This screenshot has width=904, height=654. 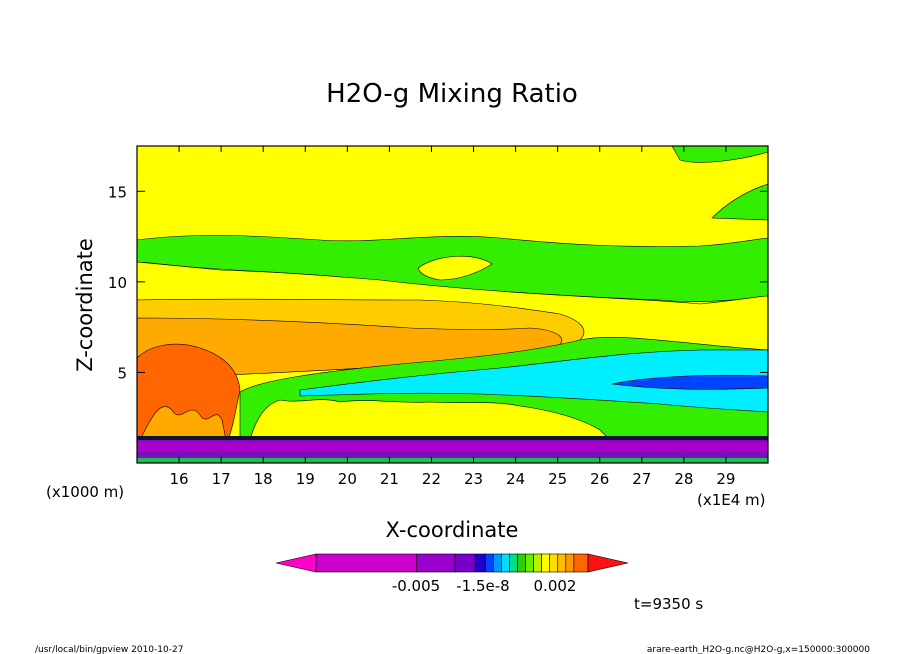 What do you see at coordinates (557, 479) in the screenshot?
I see `x-tick-label: 25` at bounding box center [557, 479].